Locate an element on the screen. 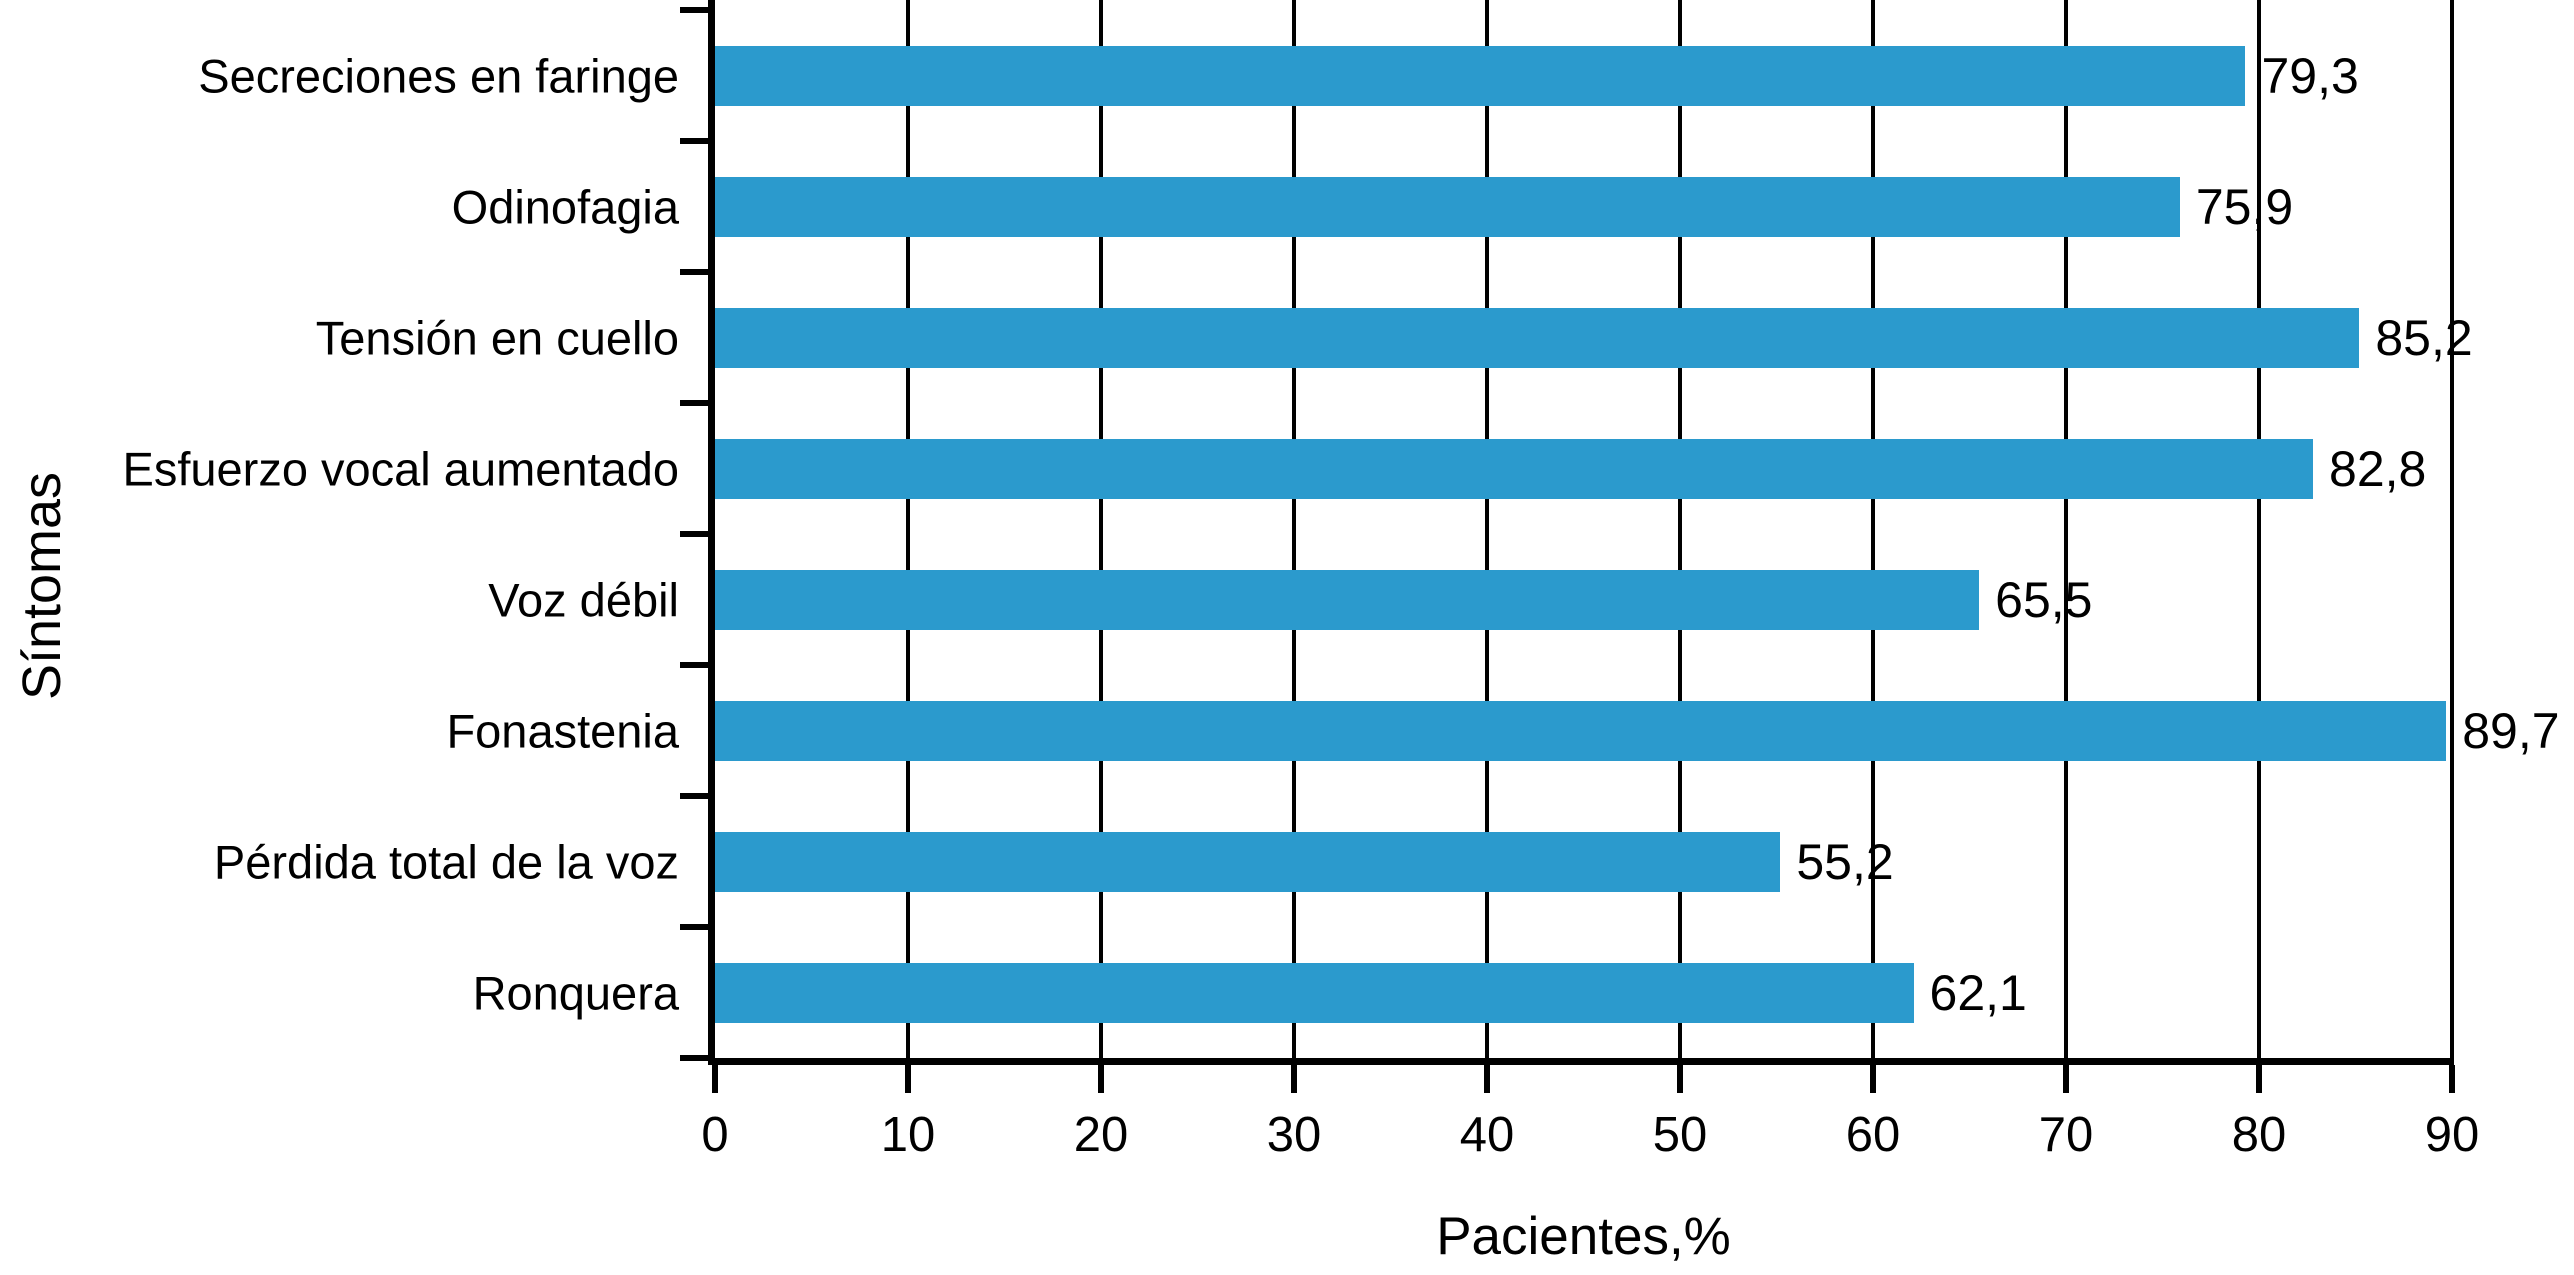  bar-value-label: 62,1 is located at coordinates (1978, 992).